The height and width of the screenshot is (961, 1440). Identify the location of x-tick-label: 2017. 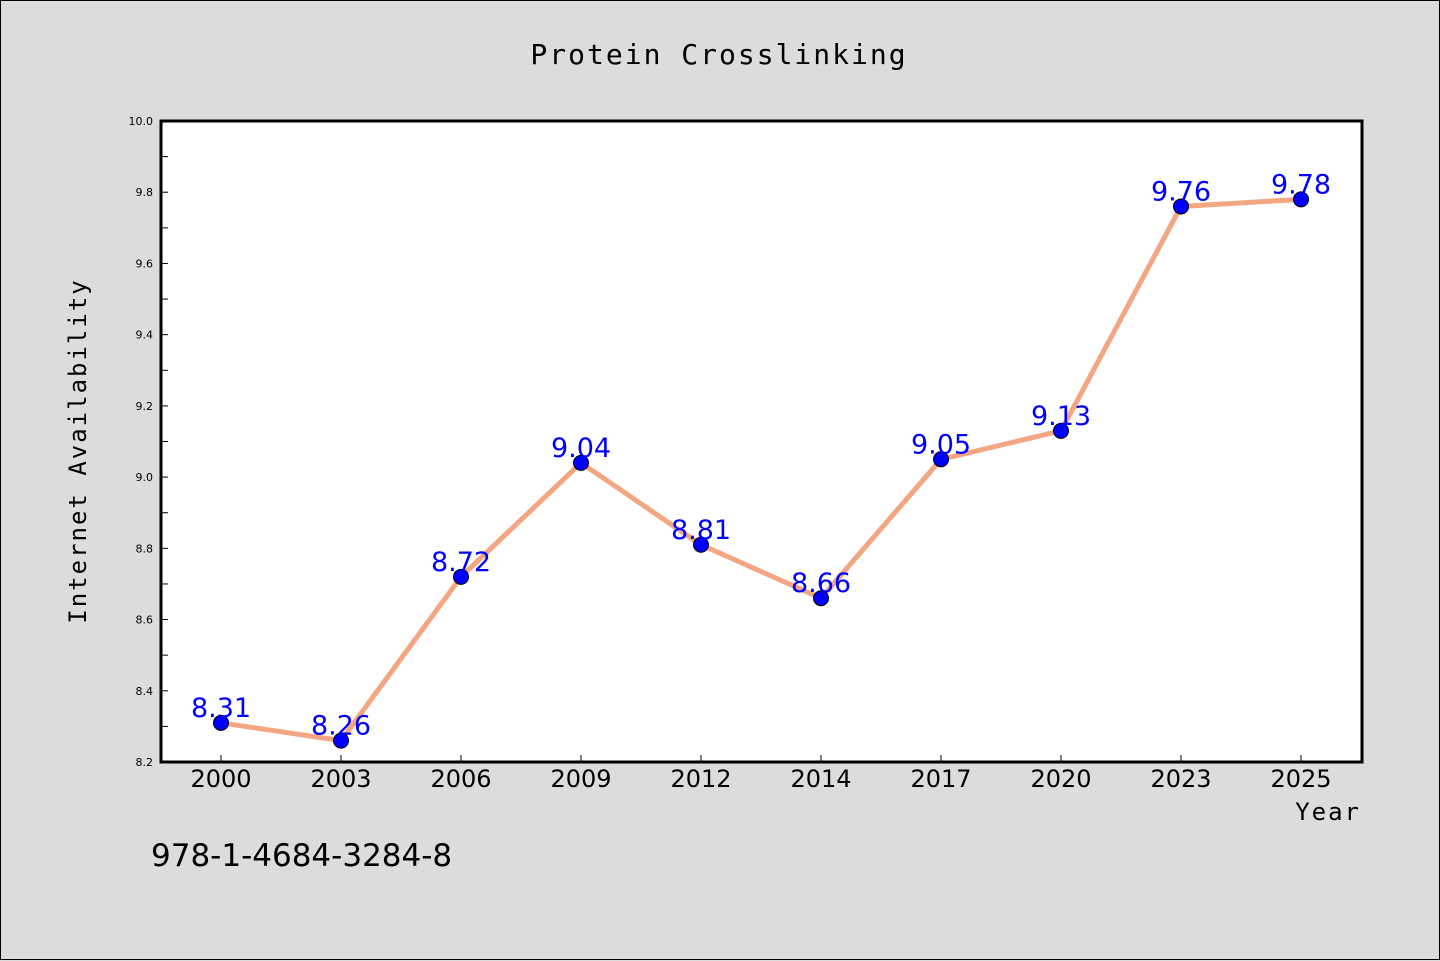
(940, 779).